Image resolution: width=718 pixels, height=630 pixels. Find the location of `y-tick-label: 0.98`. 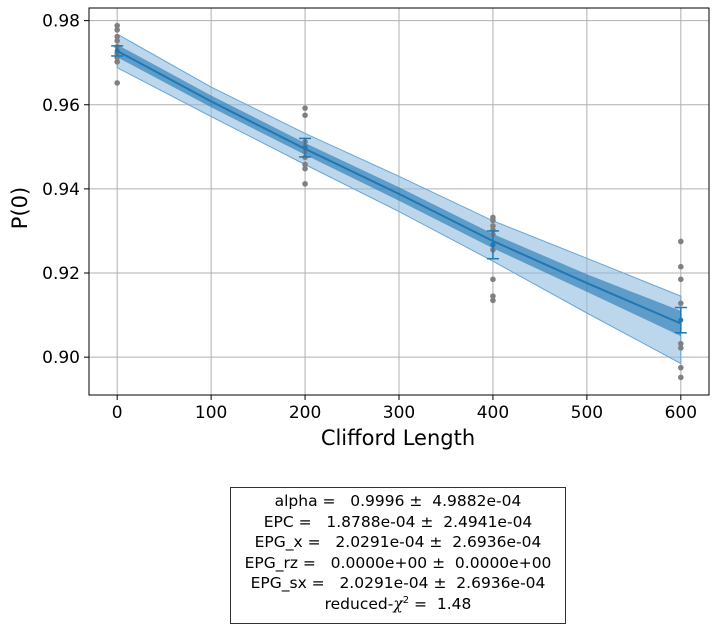

y-tick-label: 0.98 is located at coordinates (61, 22).